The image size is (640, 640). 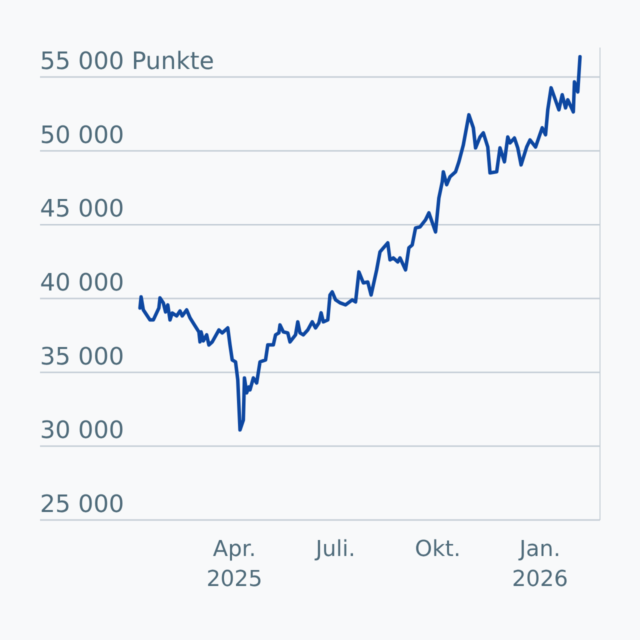 I want to click on y-tick-label: 50 000, so click(x=82, y=134).